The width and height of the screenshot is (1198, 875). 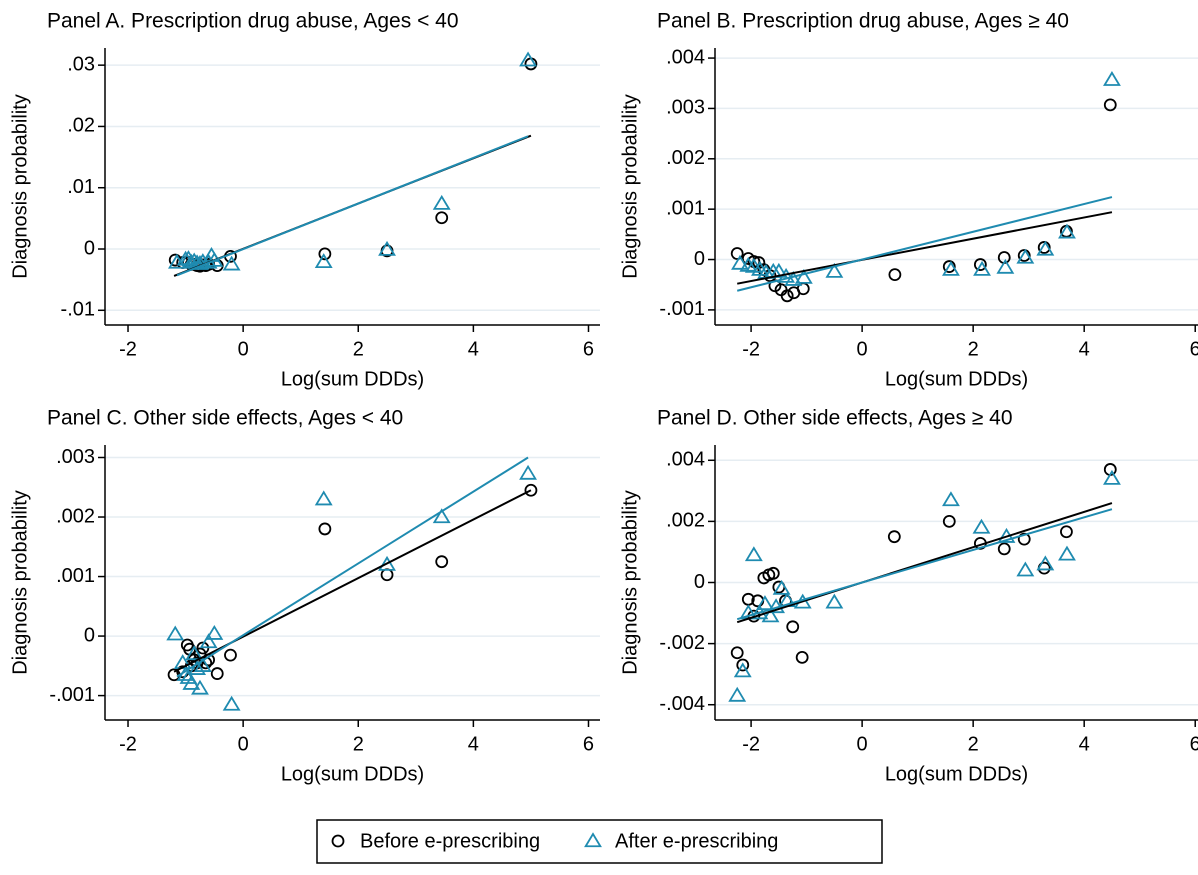 What do you see at coordinates (225, 418) in the screenshot?
I see `chart-title: Panel C. Other side effects, Ages < 40` at bounding box center [225, 418].